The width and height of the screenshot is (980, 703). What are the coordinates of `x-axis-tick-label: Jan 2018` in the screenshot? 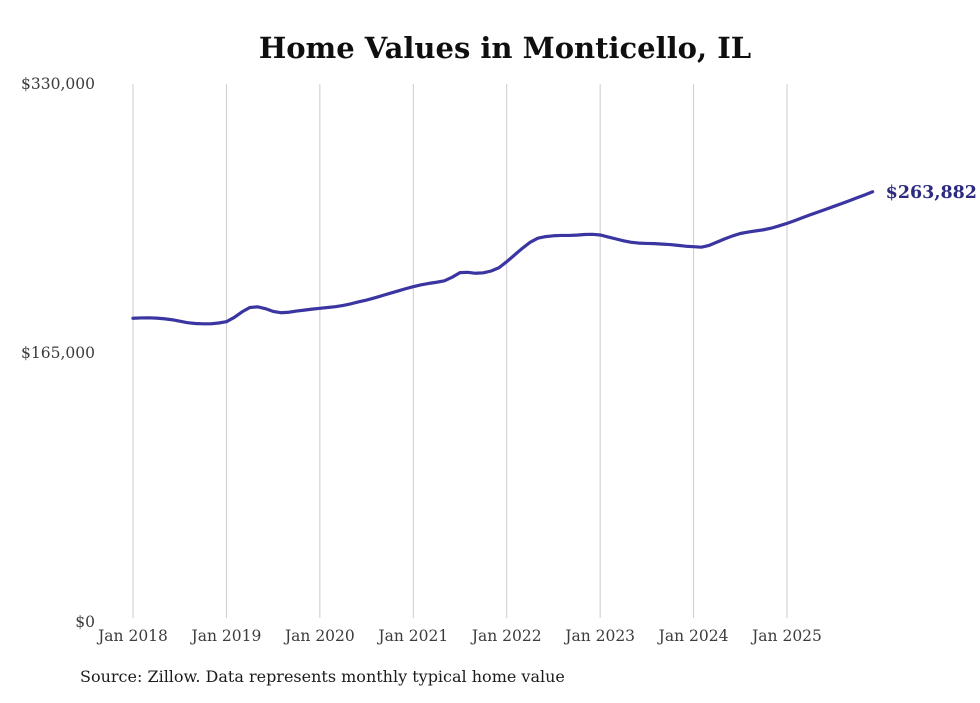 It's located at (132, 636).